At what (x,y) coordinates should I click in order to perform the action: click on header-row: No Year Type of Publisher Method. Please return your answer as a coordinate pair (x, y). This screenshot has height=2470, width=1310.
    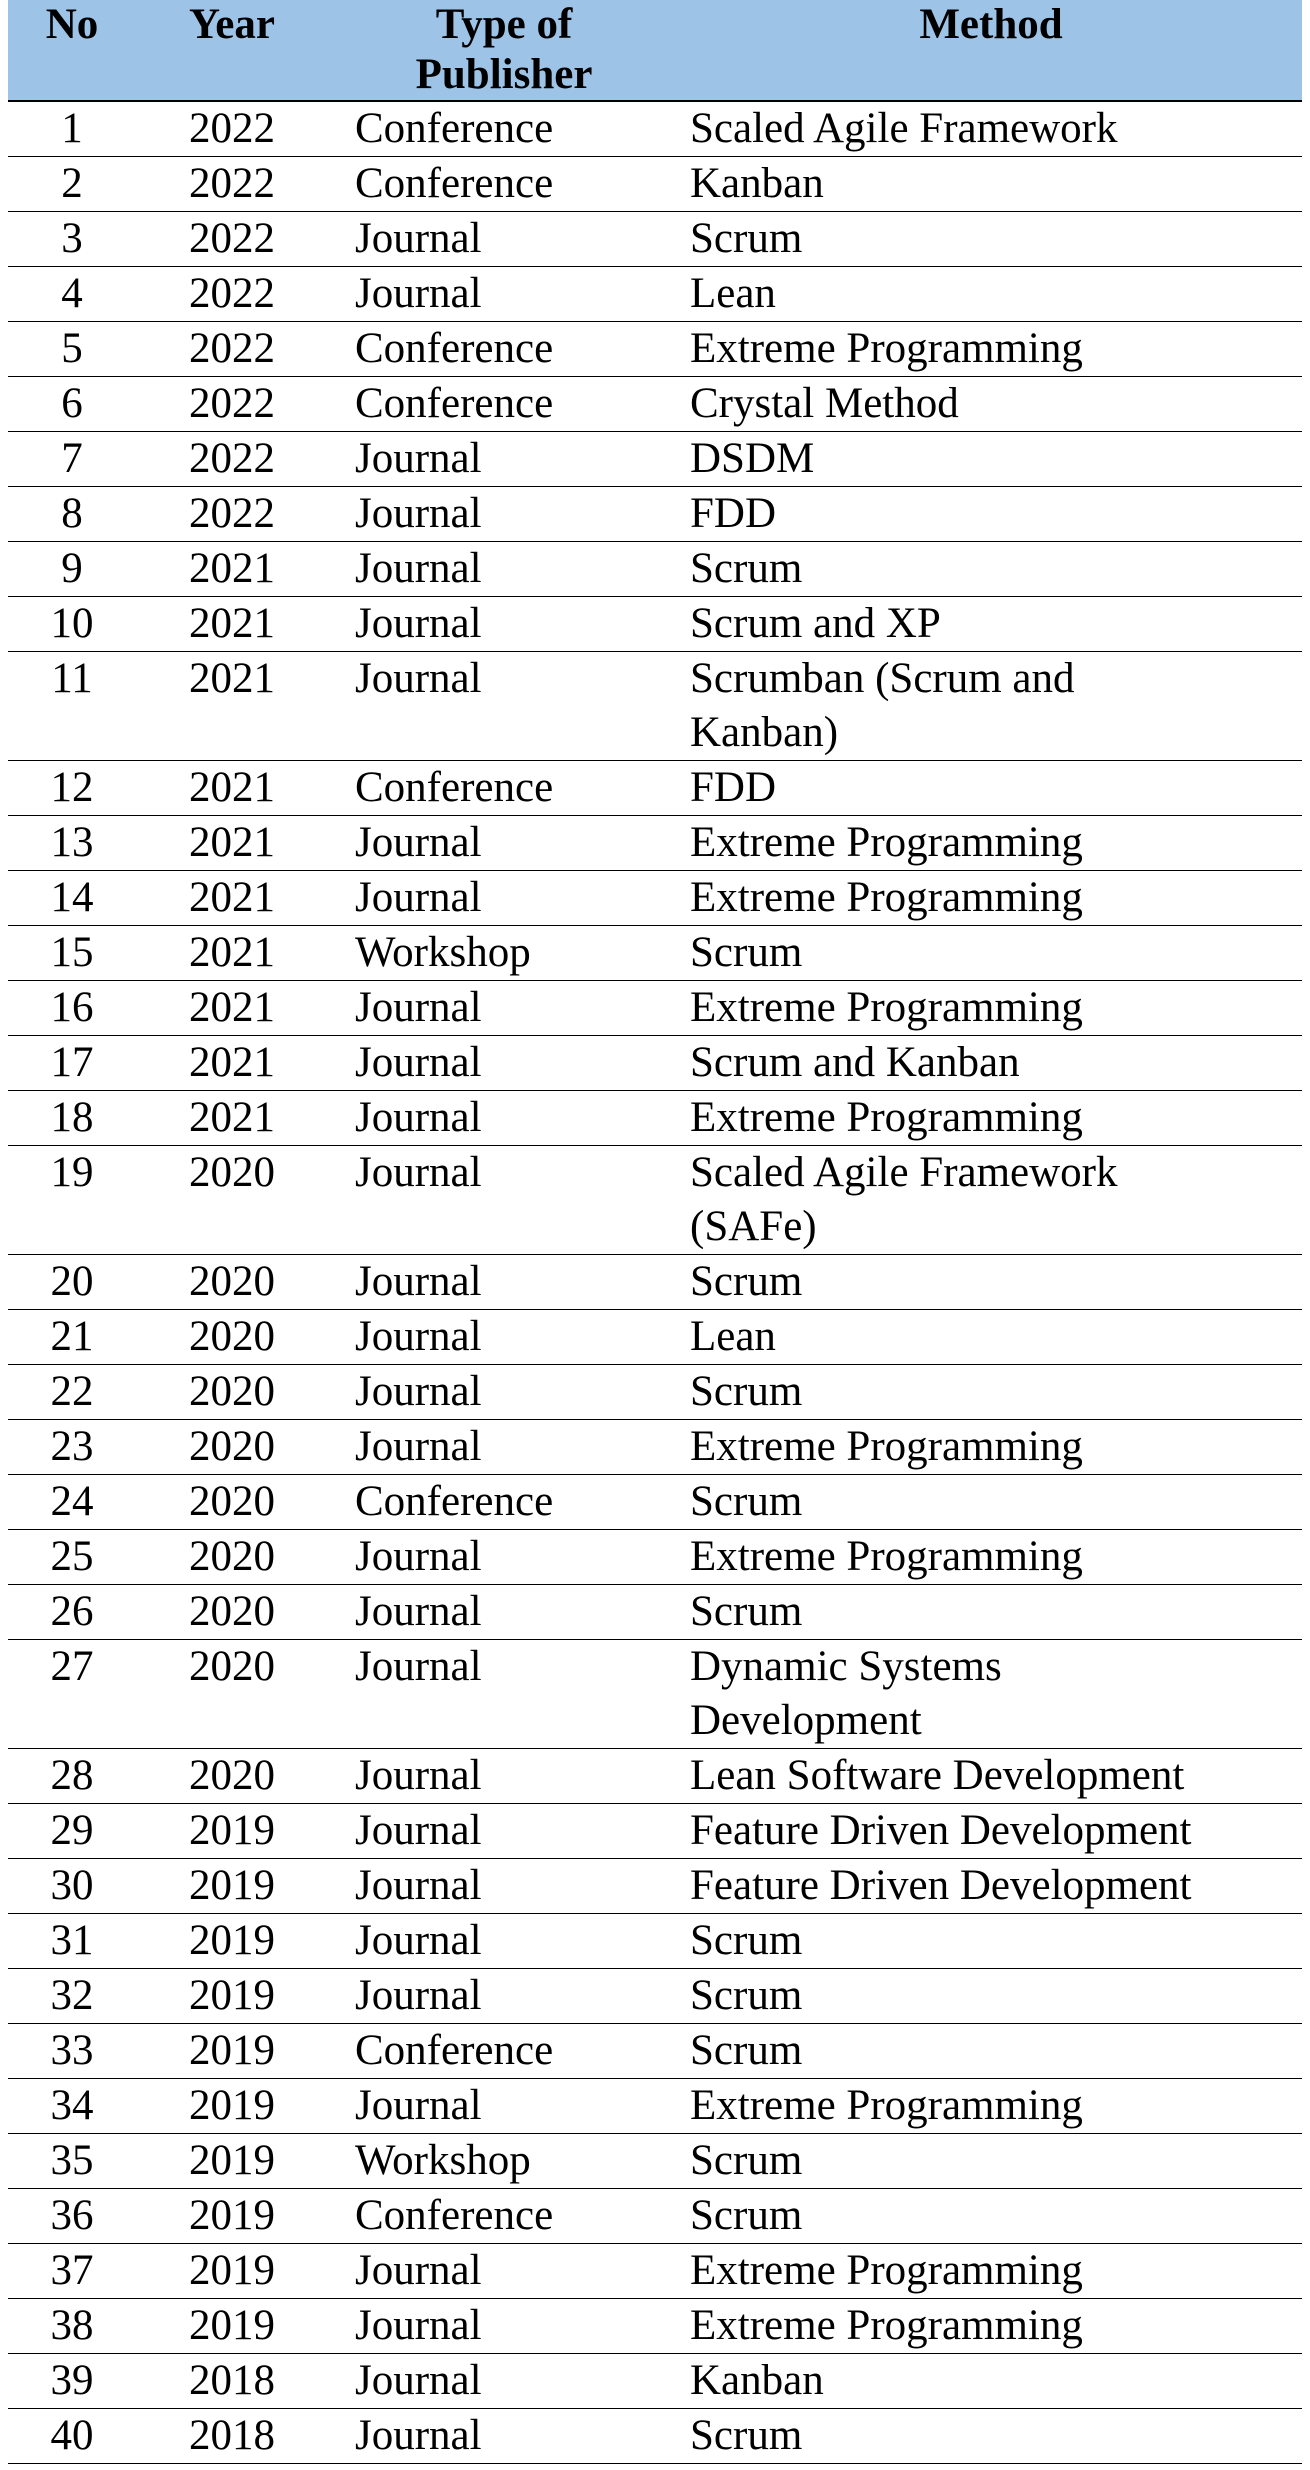
    Looking at the image, I should click on (655, 51).